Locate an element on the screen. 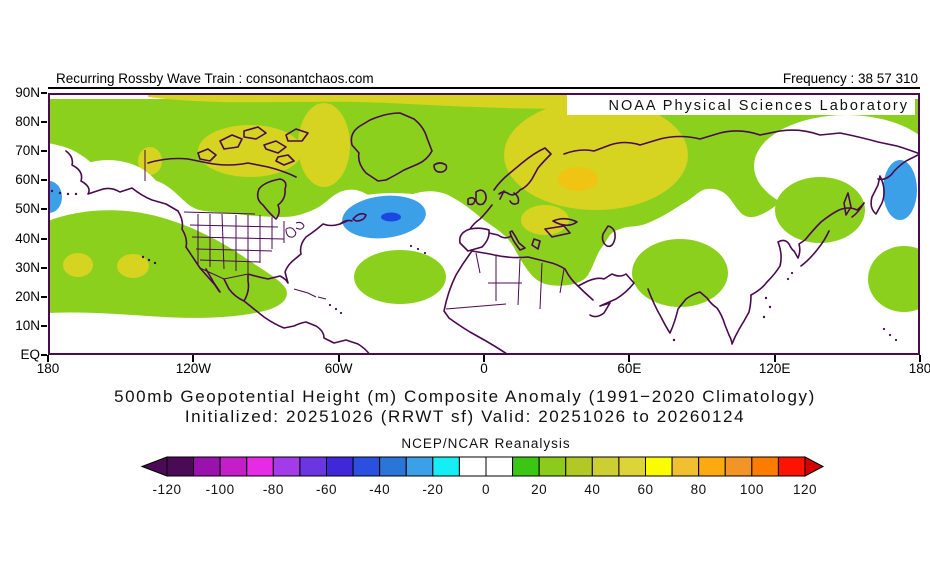 This screenshot has width=930, height=580. colorbar-tick--40: -40 is located at coordinates (380, 489).